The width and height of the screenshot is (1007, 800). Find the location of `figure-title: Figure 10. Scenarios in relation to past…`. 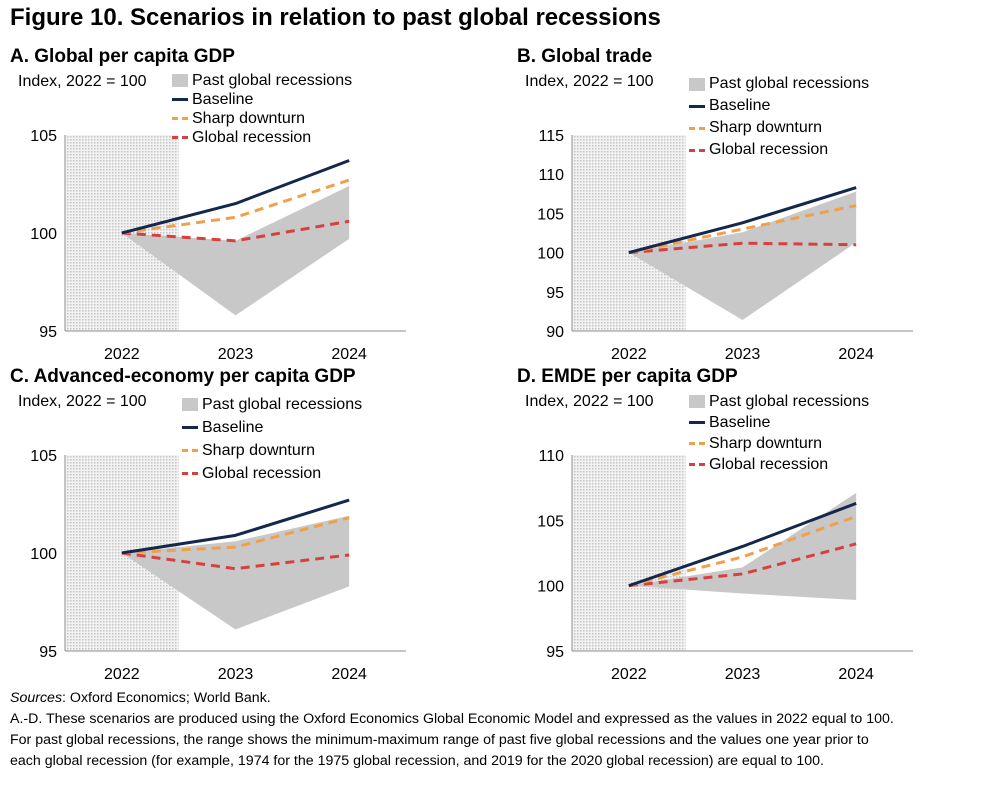

figure-title: Figure 10. Scenarios in relation to past… is located at coordinates (335, 17).